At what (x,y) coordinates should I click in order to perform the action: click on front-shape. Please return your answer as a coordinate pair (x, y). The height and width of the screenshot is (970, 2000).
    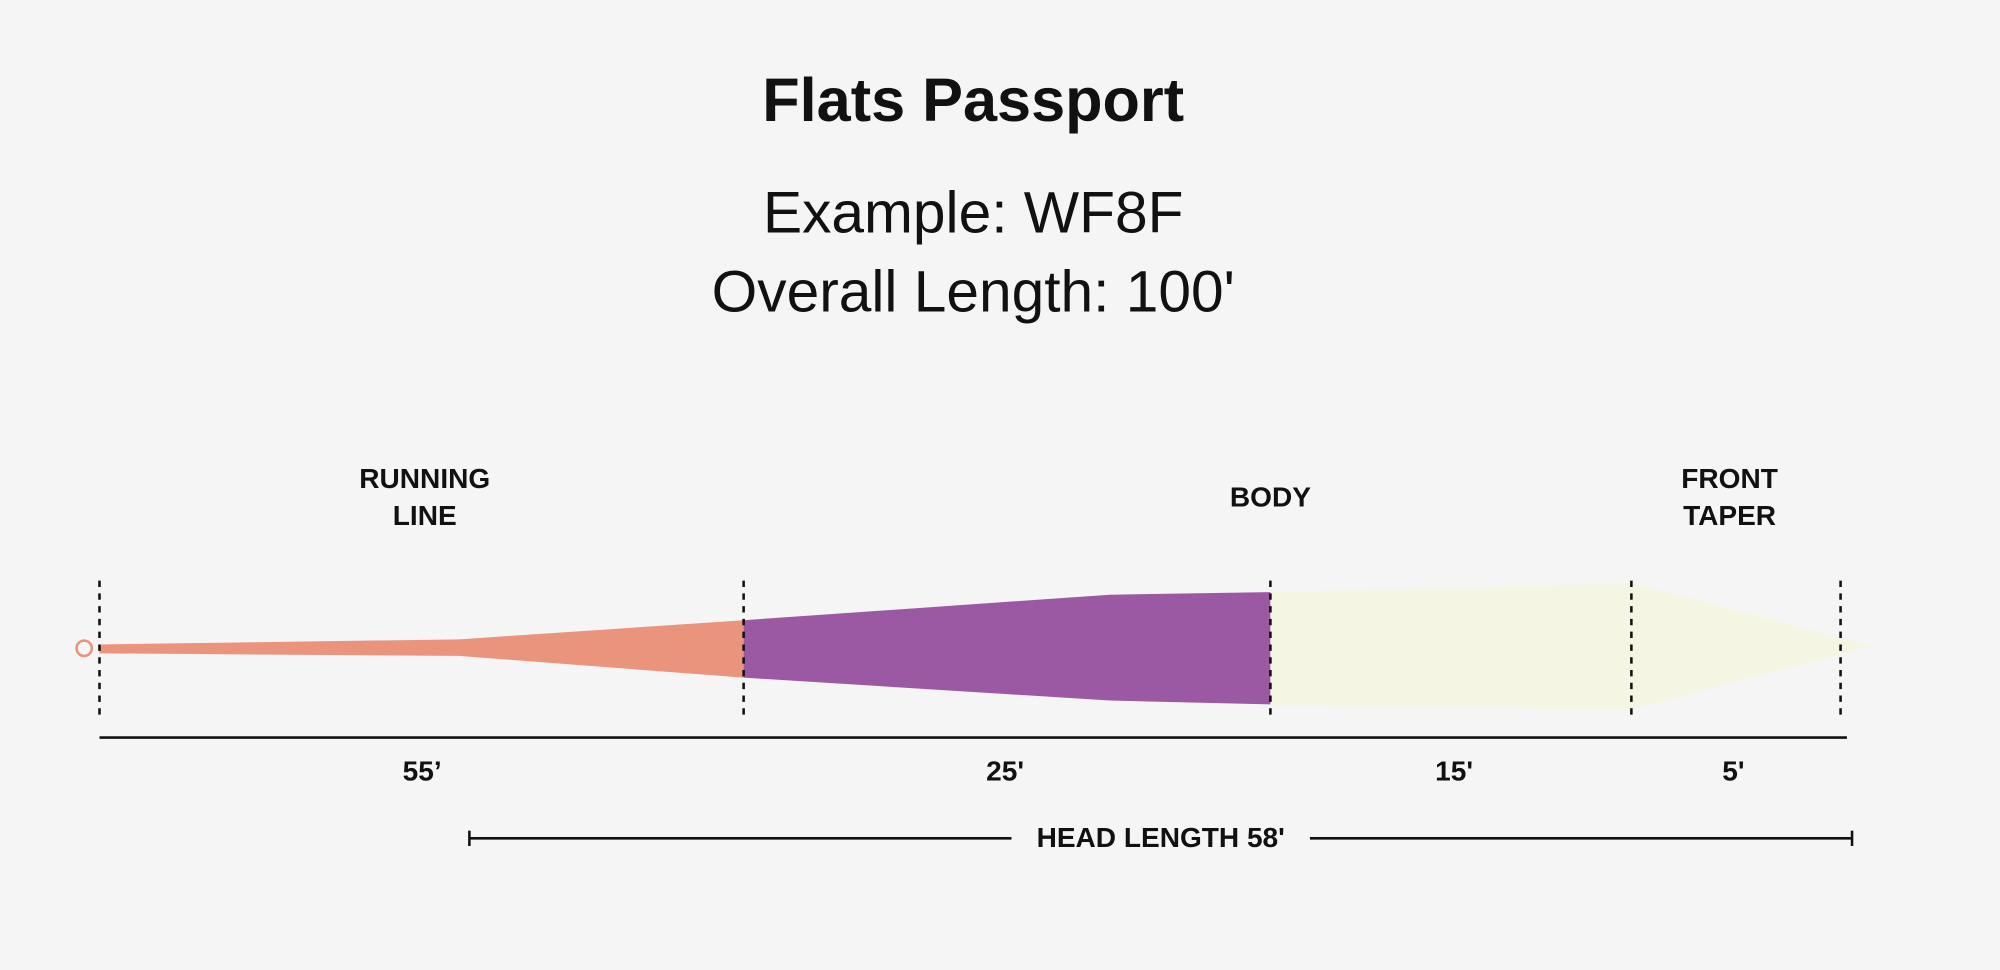
    Looking at the image, I should click on (1571, 646).